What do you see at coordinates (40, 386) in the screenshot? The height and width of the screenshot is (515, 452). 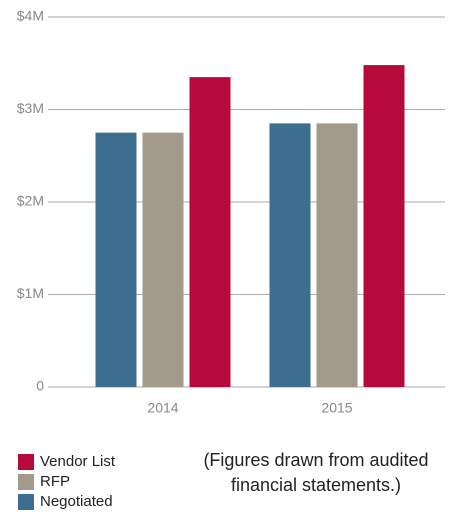 I see `y-tick-label: 0` at bounding box center [40, 386].